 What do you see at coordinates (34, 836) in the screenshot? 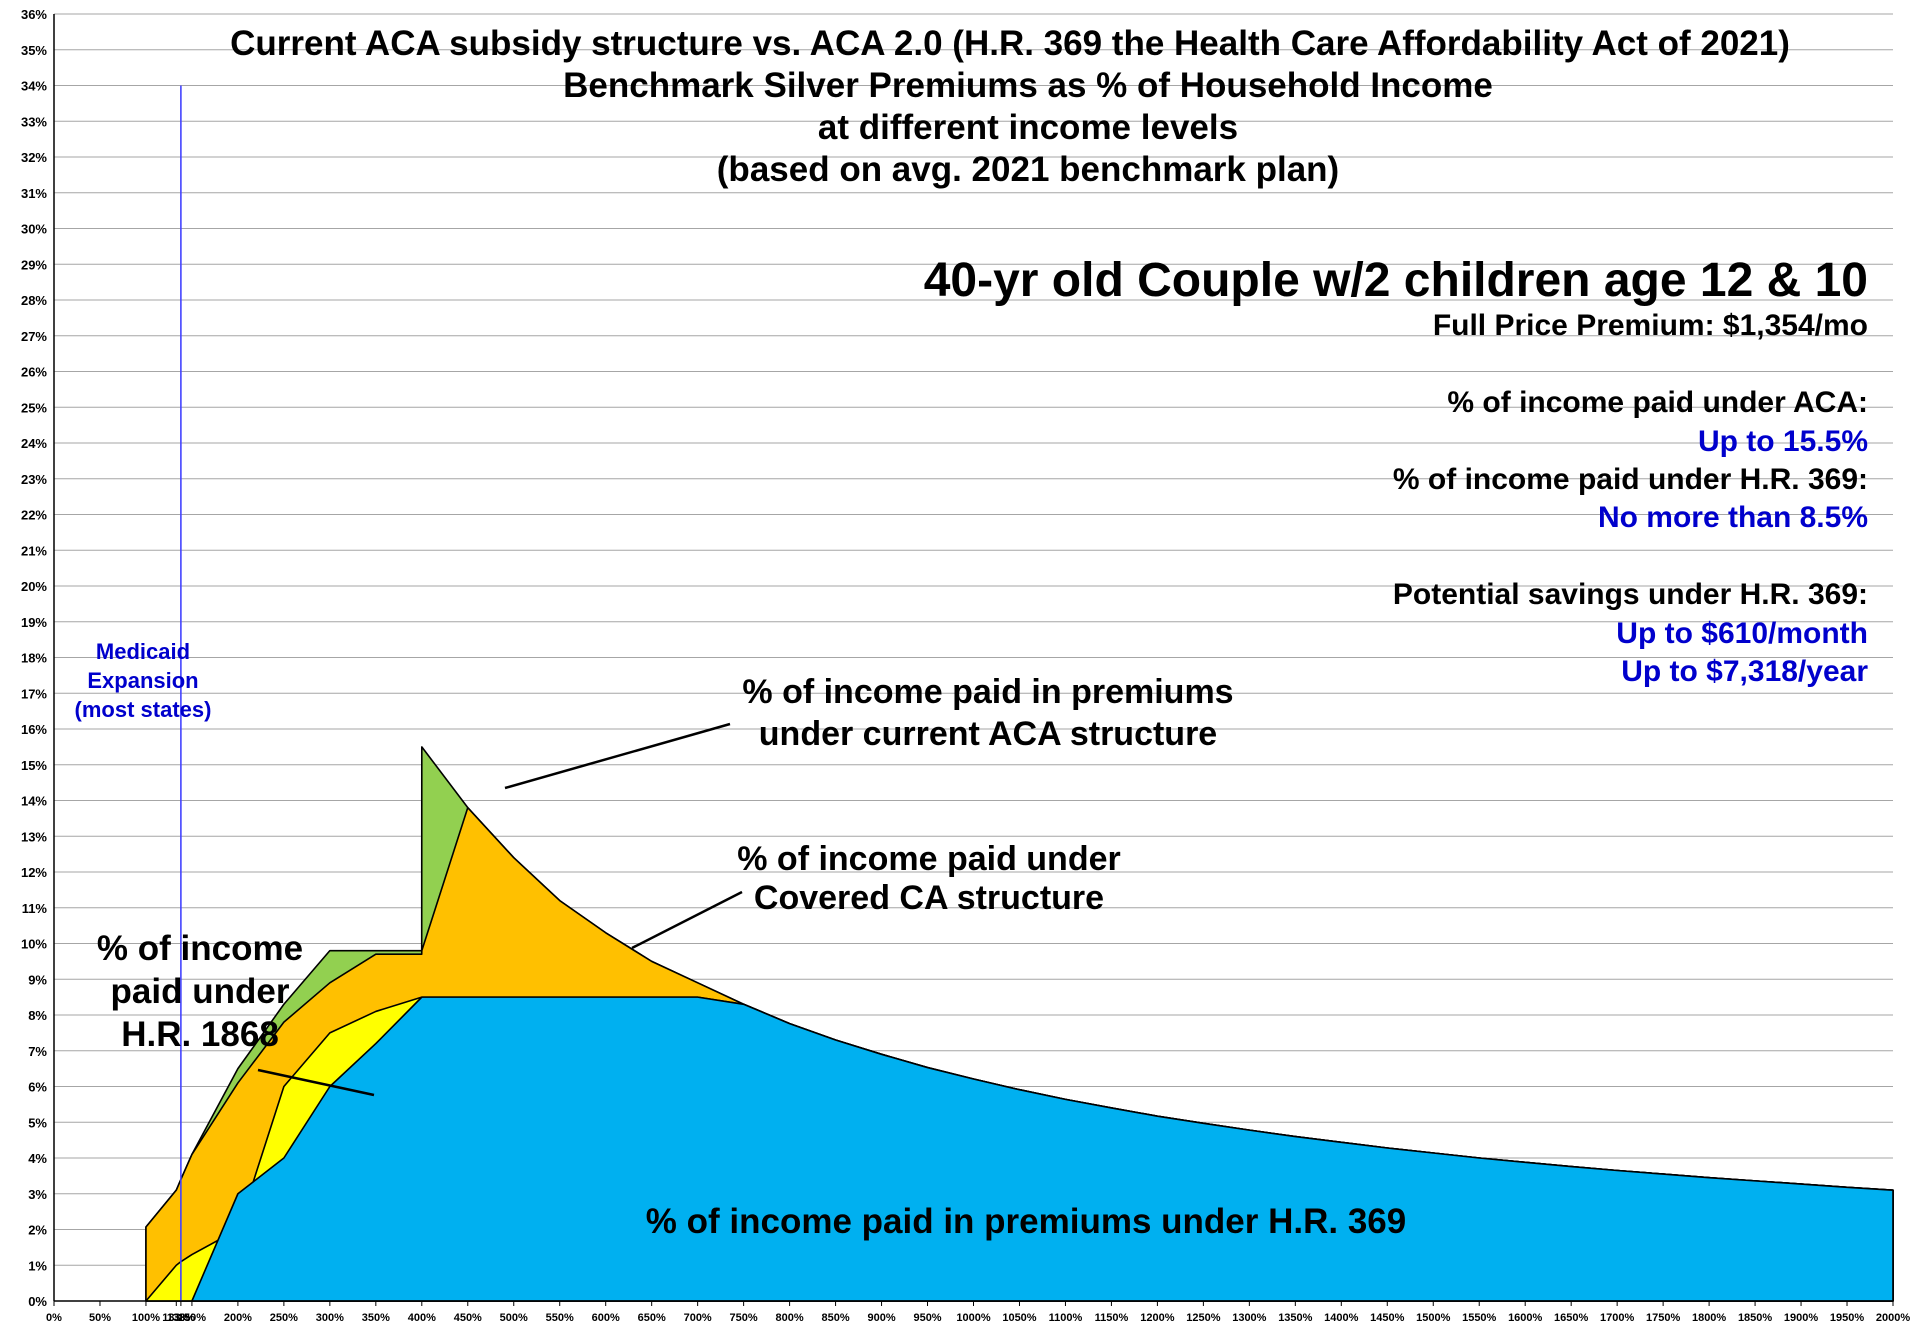
I see `y-tick-label: 13%` at bounding box center [34, 836].